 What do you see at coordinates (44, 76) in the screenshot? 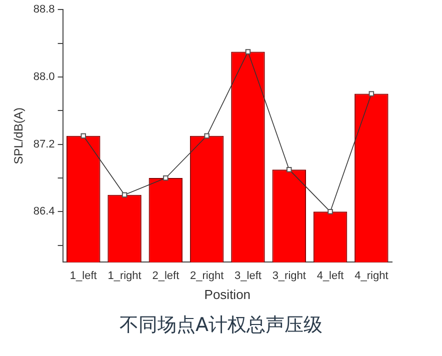
I see `y-tick-label: 88.0` at bounding box center [44, 76].